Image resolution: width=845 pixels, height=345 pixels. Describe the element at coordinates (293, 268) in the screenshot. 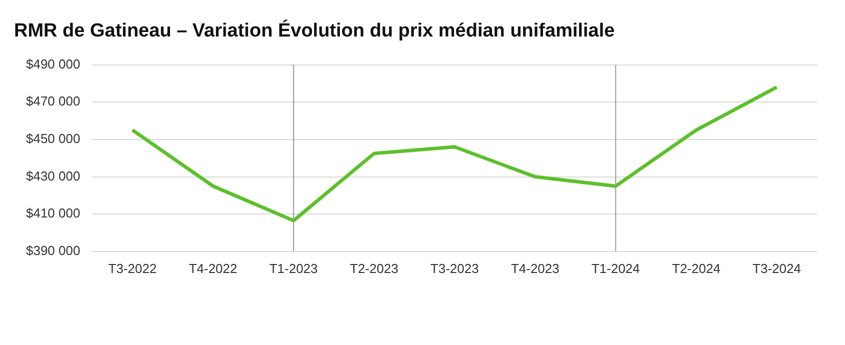

I see `x-tick-label: T1-2023` at that location.